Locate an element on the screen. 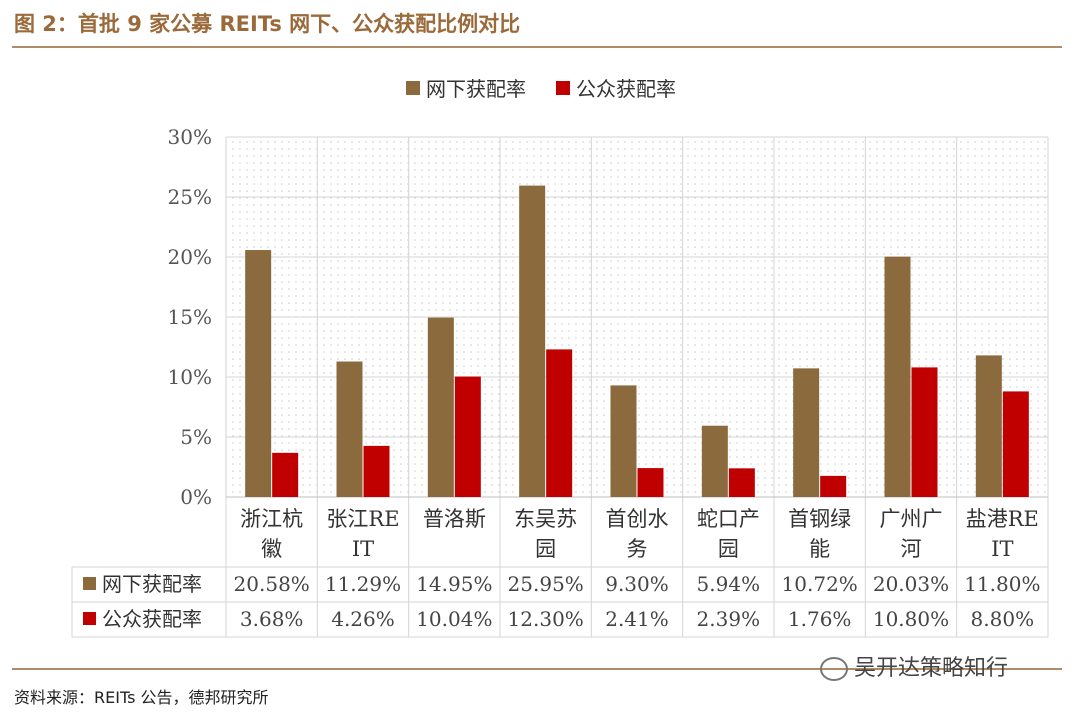  x-category-label: 首钢绿 is located at coordinates (819, 519).